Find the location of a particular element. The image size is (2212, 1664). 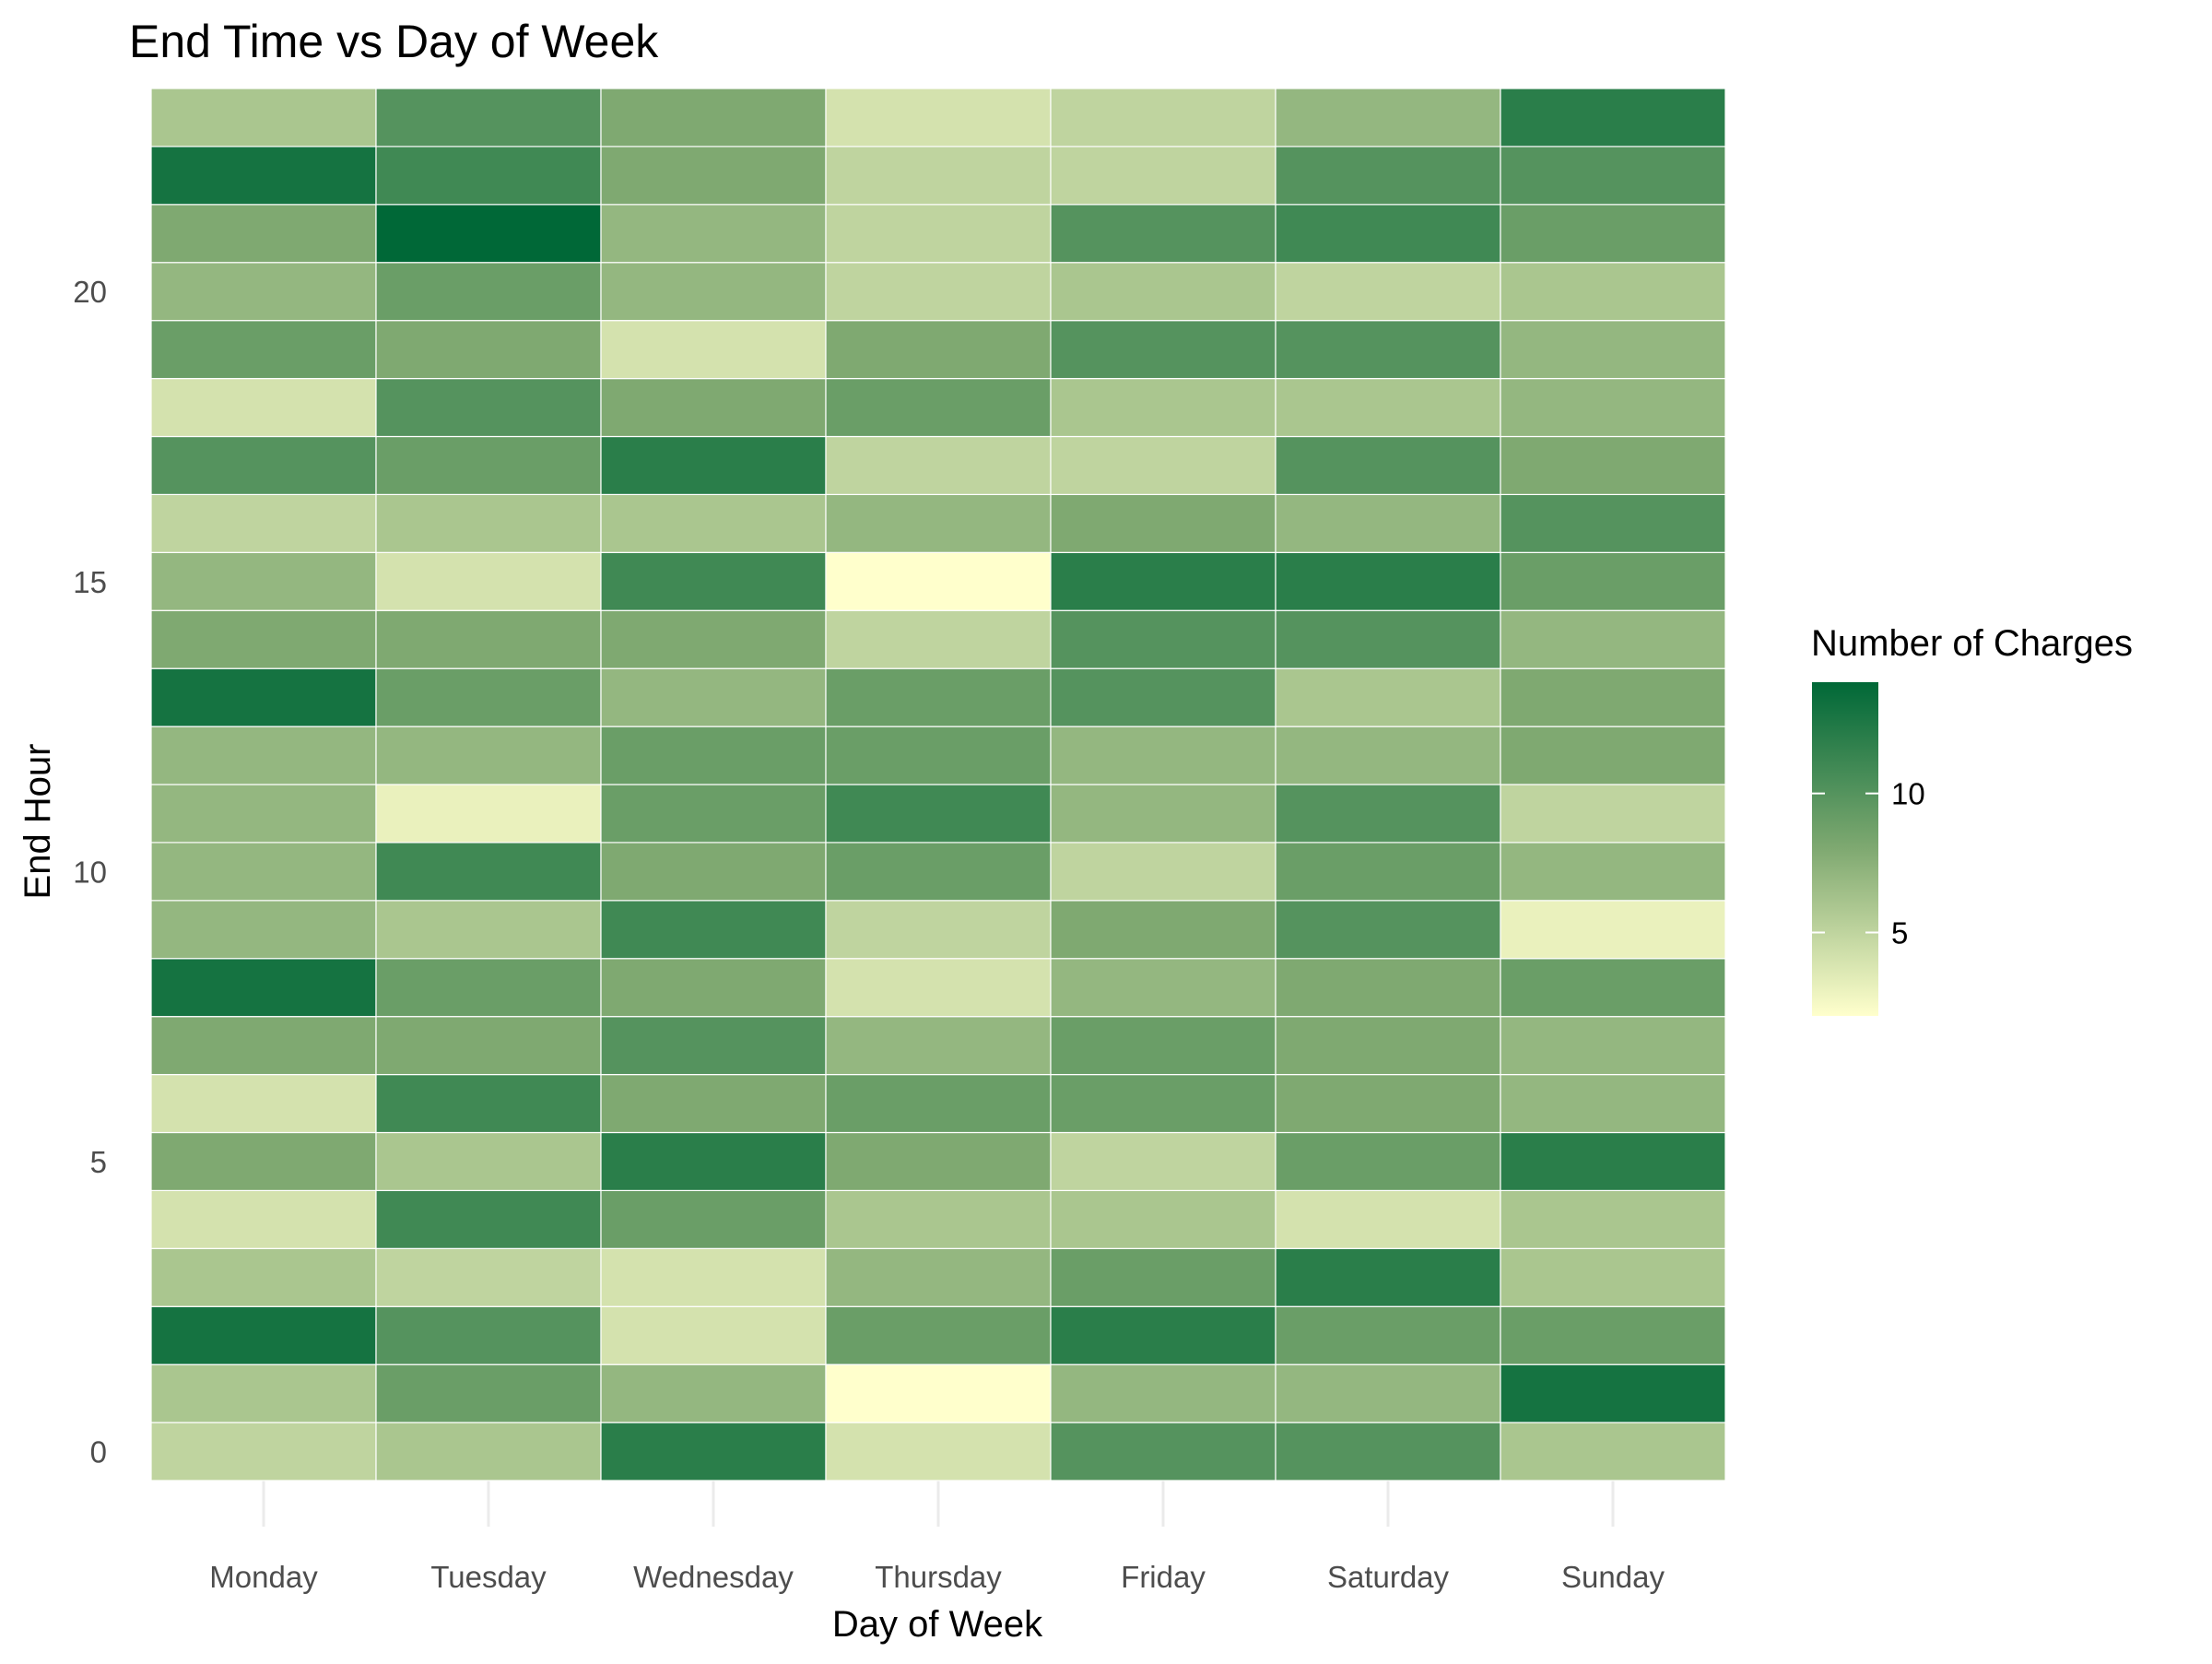

y-tick-label: 5 is located at coordinates (98, 1162).